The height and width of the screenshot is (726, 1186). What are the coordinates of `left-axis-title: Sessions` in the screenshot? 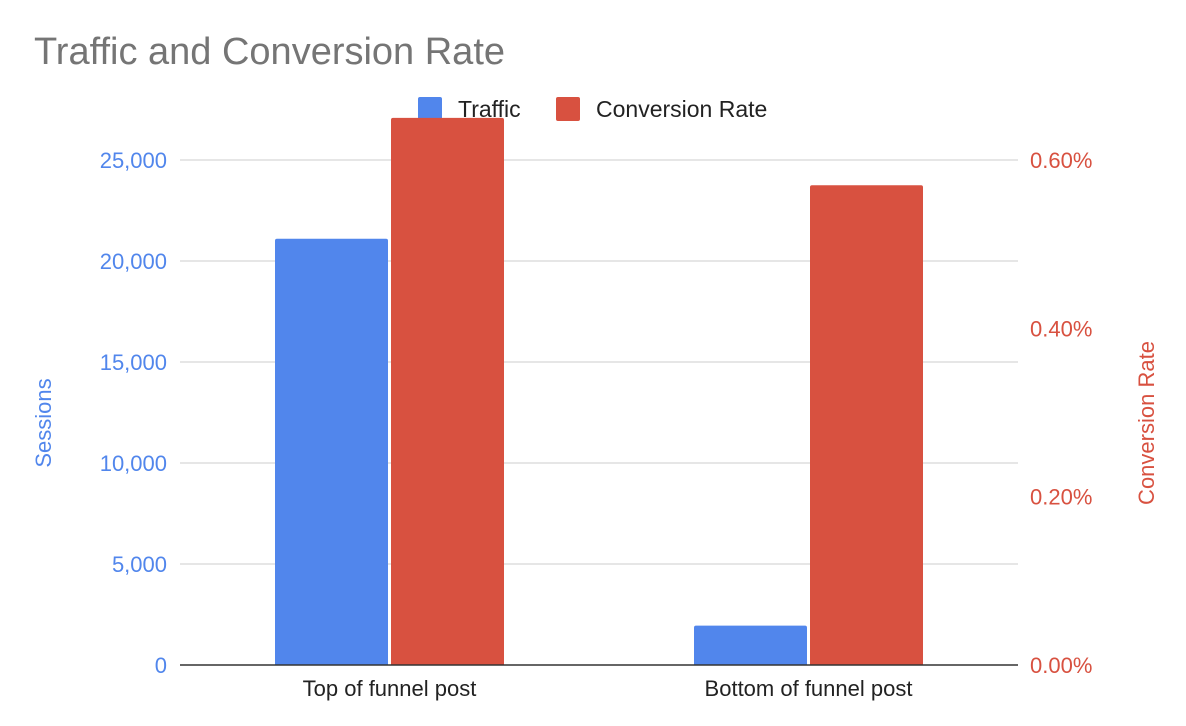 It's located at (43, 422).